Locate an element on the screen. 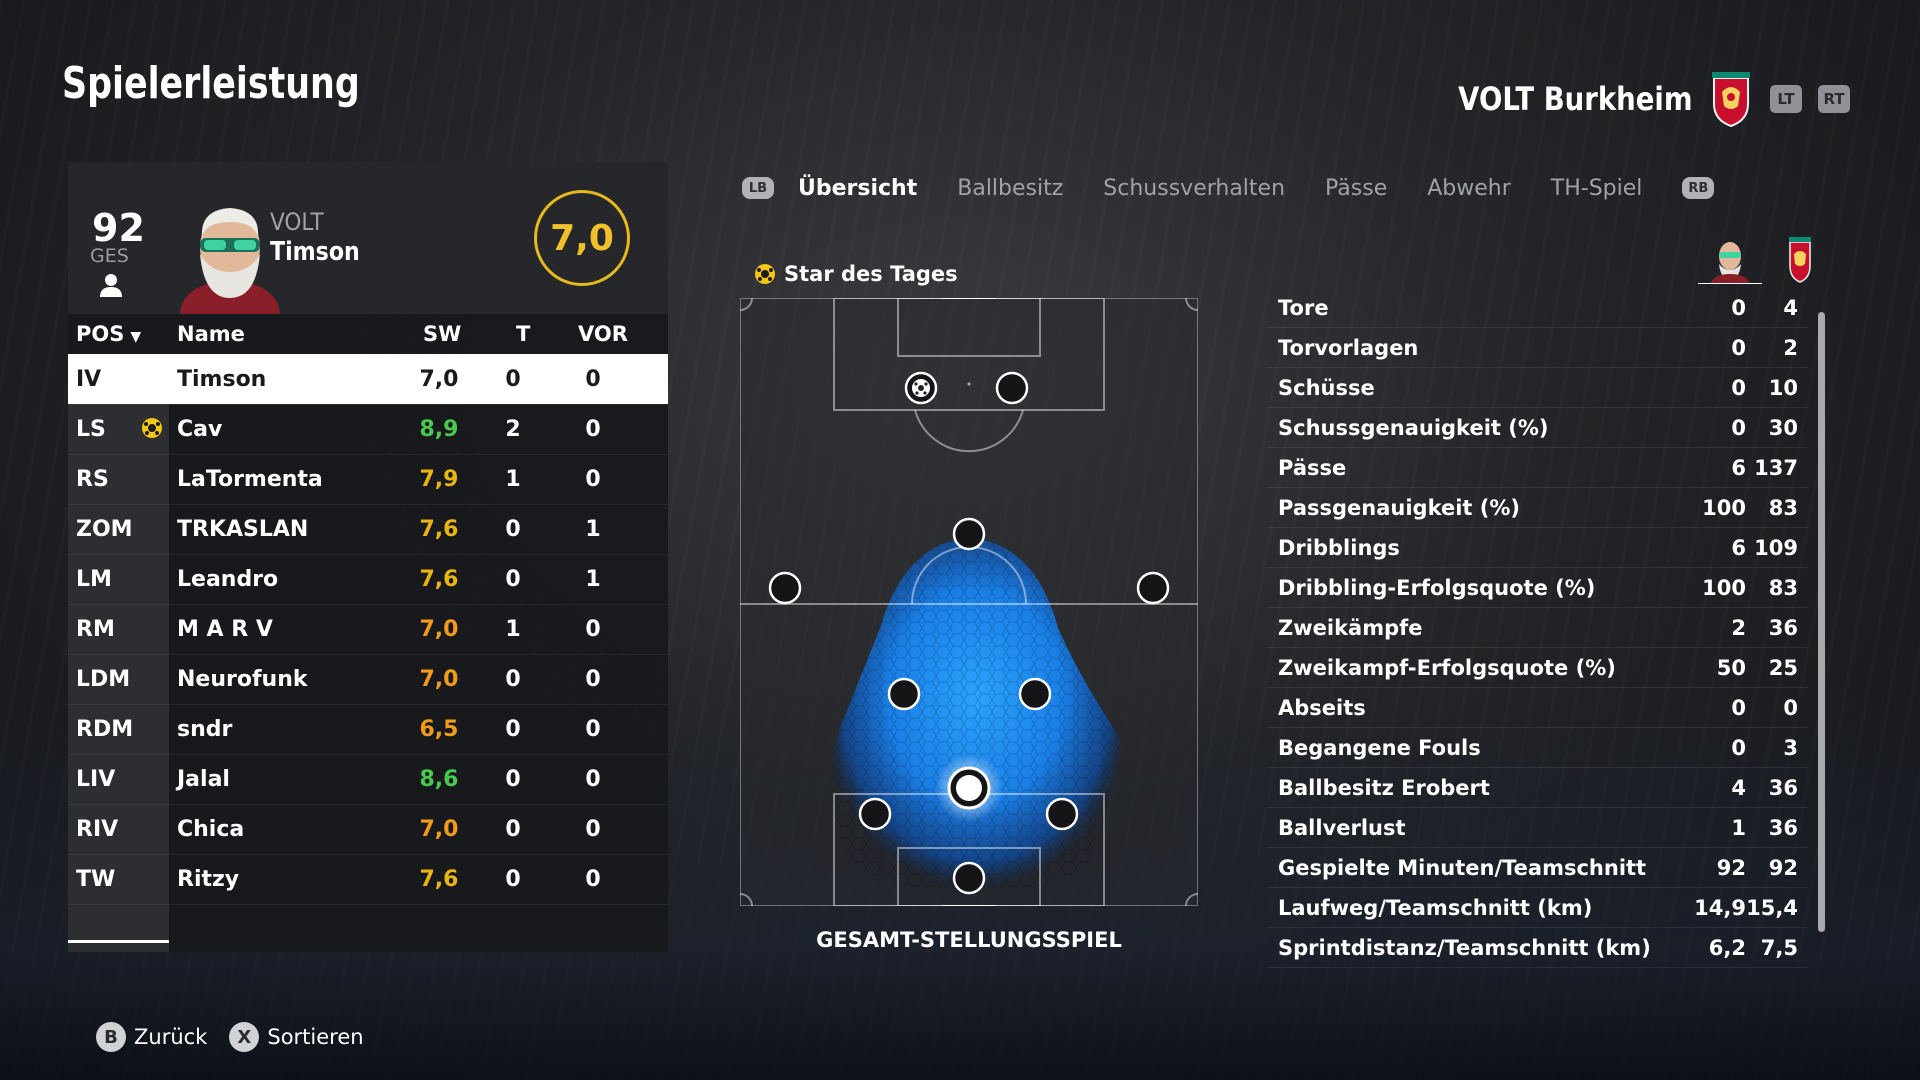  person-icon is located at coordinates (111, 285).